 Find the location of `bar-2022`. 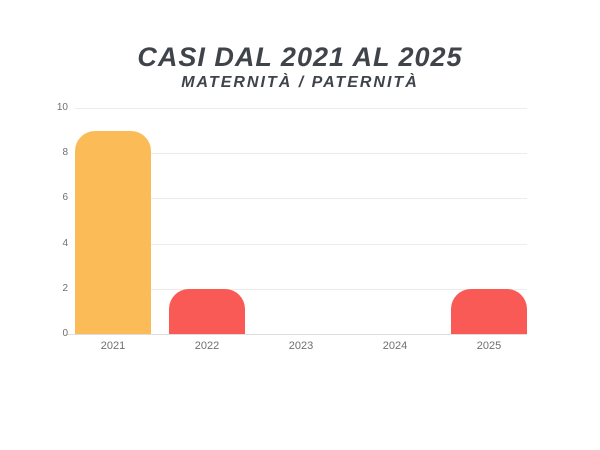

bar-2022 is located at coordinates (207, 311).